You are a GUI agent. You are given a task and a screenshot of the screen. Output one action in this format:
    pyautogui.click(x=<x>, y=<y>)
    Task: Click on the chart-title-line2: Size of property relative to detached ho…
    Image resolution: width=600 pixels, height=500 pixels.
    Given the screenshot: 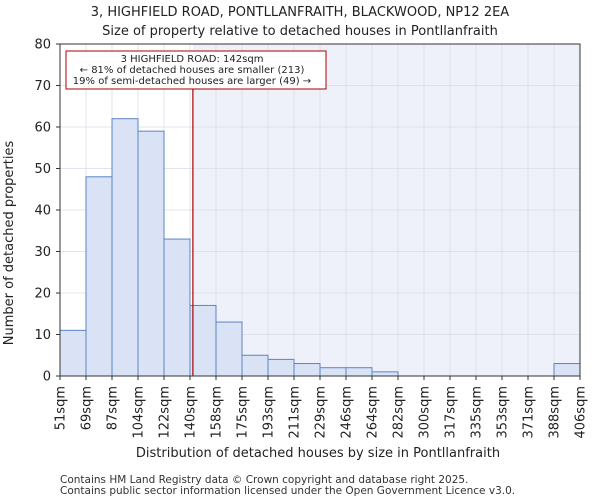 What is the action you would take?
    pyautogui.click(x=300, y=31)
    